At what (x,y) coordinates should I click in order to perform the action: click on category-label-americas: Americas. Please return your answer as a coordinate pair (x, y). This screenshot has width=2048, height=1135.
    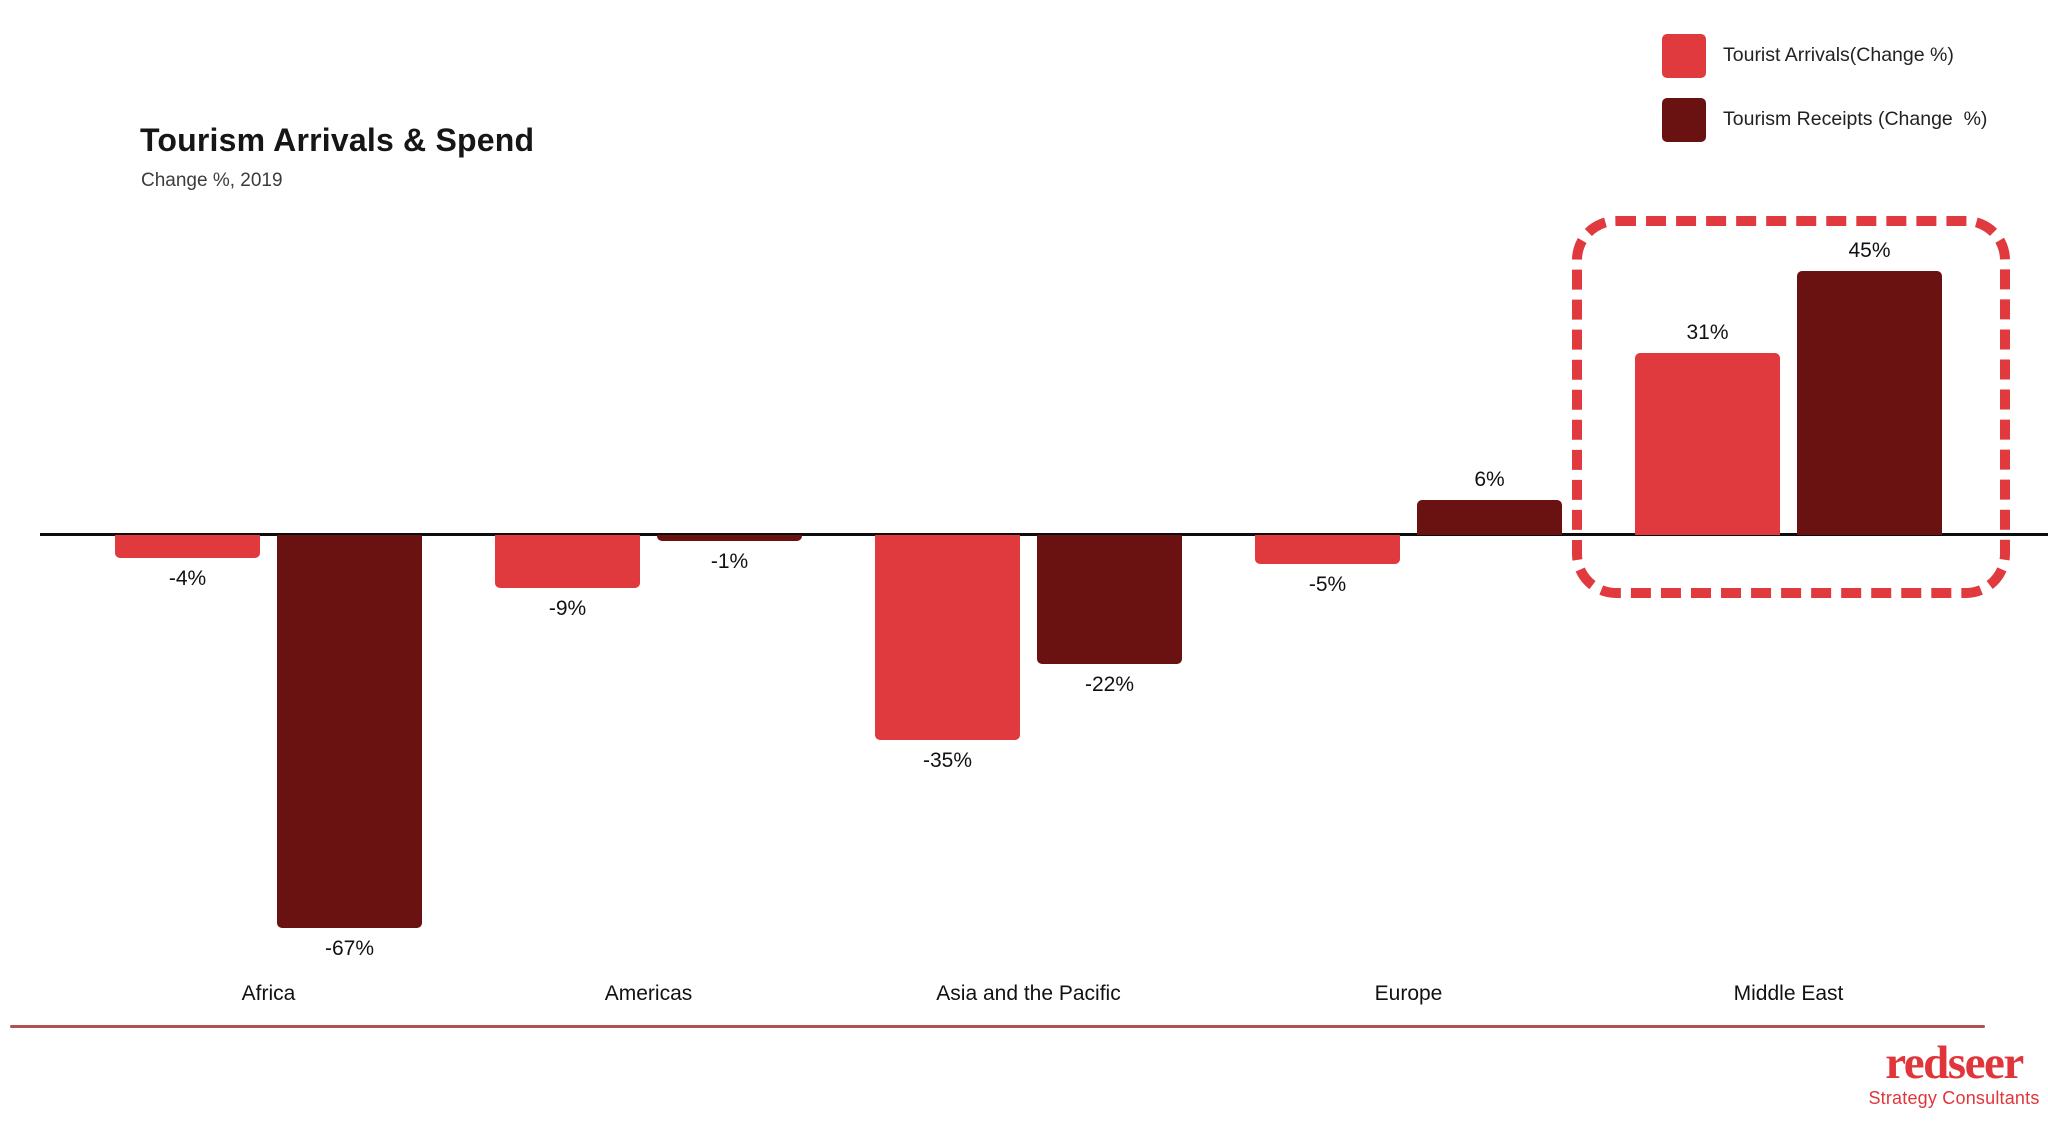
    Looking at the image, I should click on (648, 993).